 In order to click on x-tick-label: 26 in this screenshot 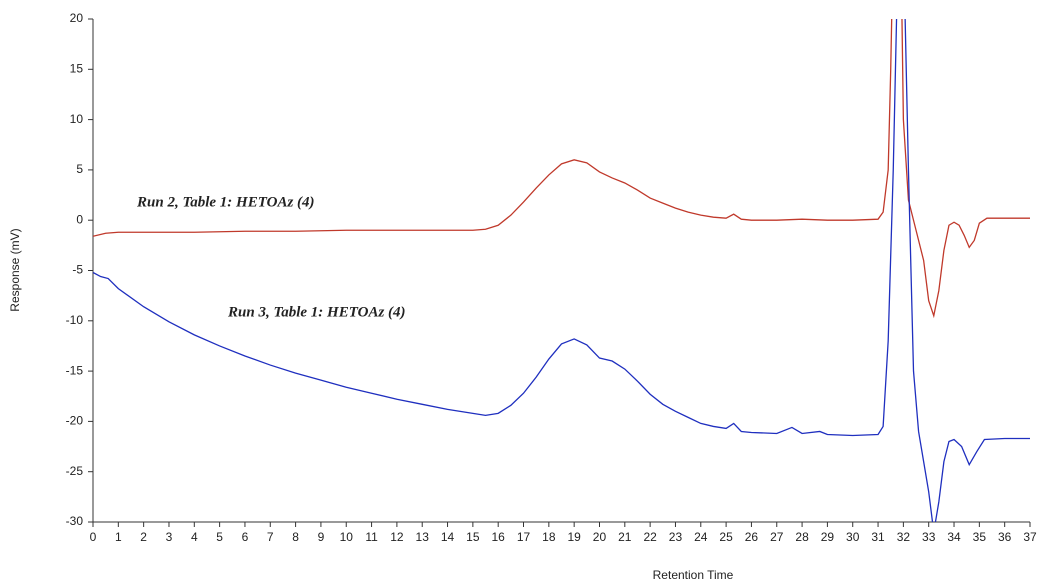, I will do `click(752, 537)`.